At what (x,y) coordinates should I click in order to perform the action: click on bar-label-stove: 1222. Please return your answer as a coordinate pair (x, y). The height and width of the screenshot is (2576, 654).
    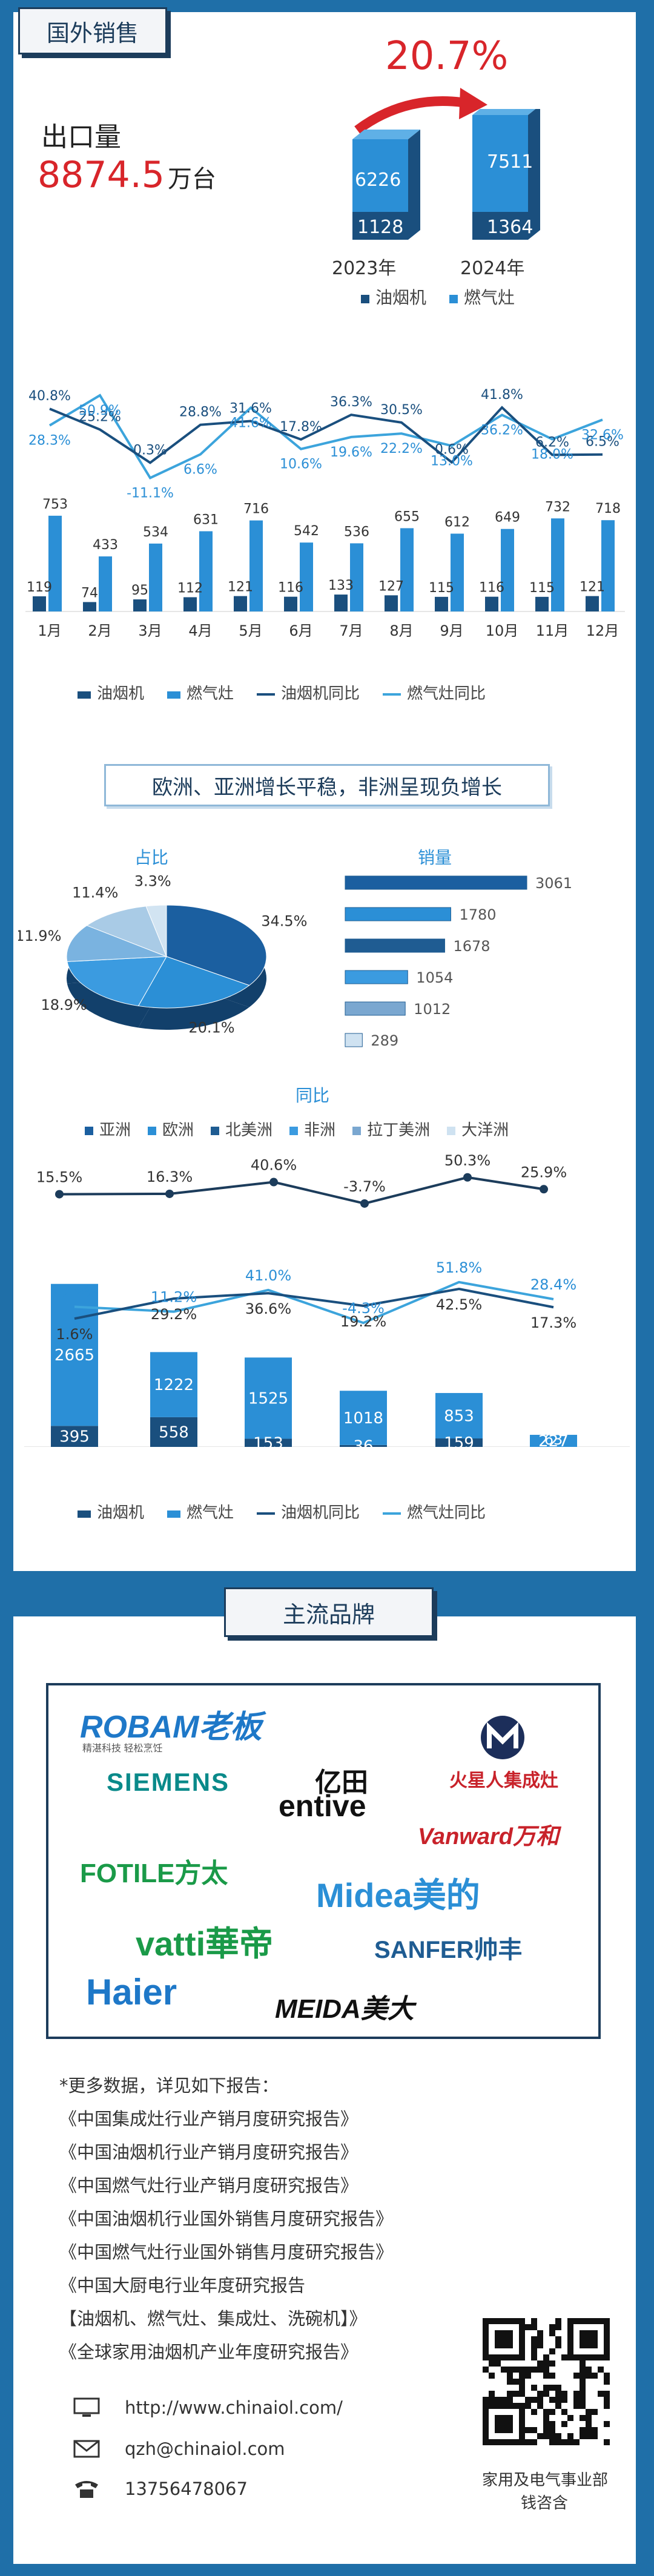
    Looking at the image, I should click on (174, 1385).